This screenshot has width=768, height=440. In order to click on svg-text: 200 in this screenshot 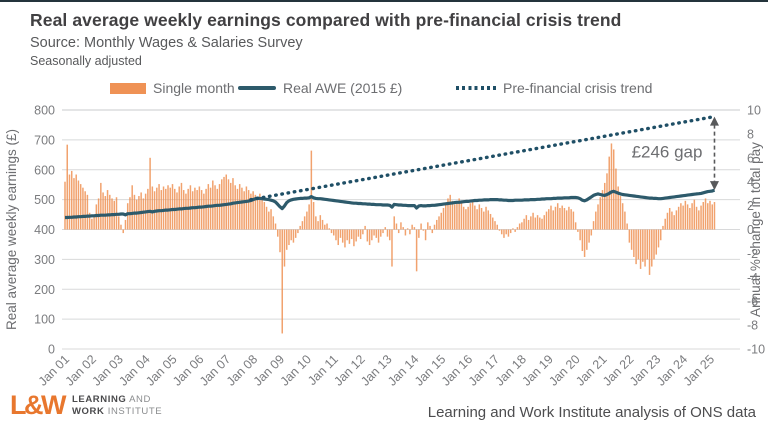, I will do `click(44, 290)`.